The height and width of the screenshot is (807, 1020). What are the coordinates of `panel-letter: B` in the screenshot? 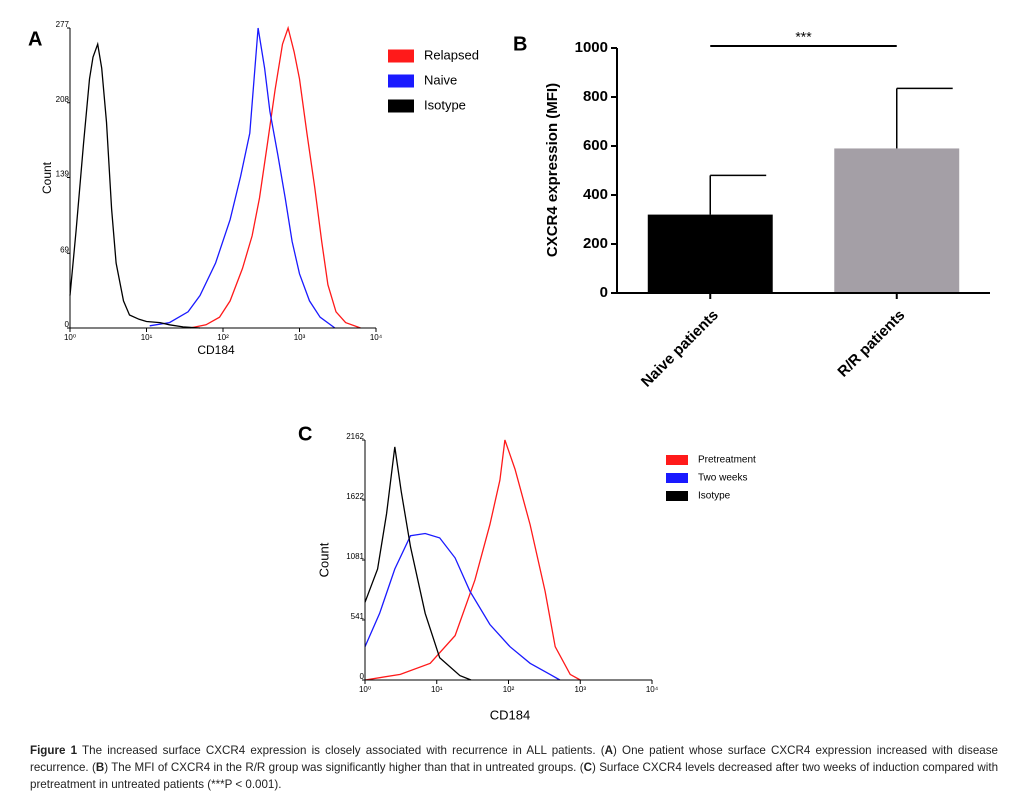 It's located at (520, 44).